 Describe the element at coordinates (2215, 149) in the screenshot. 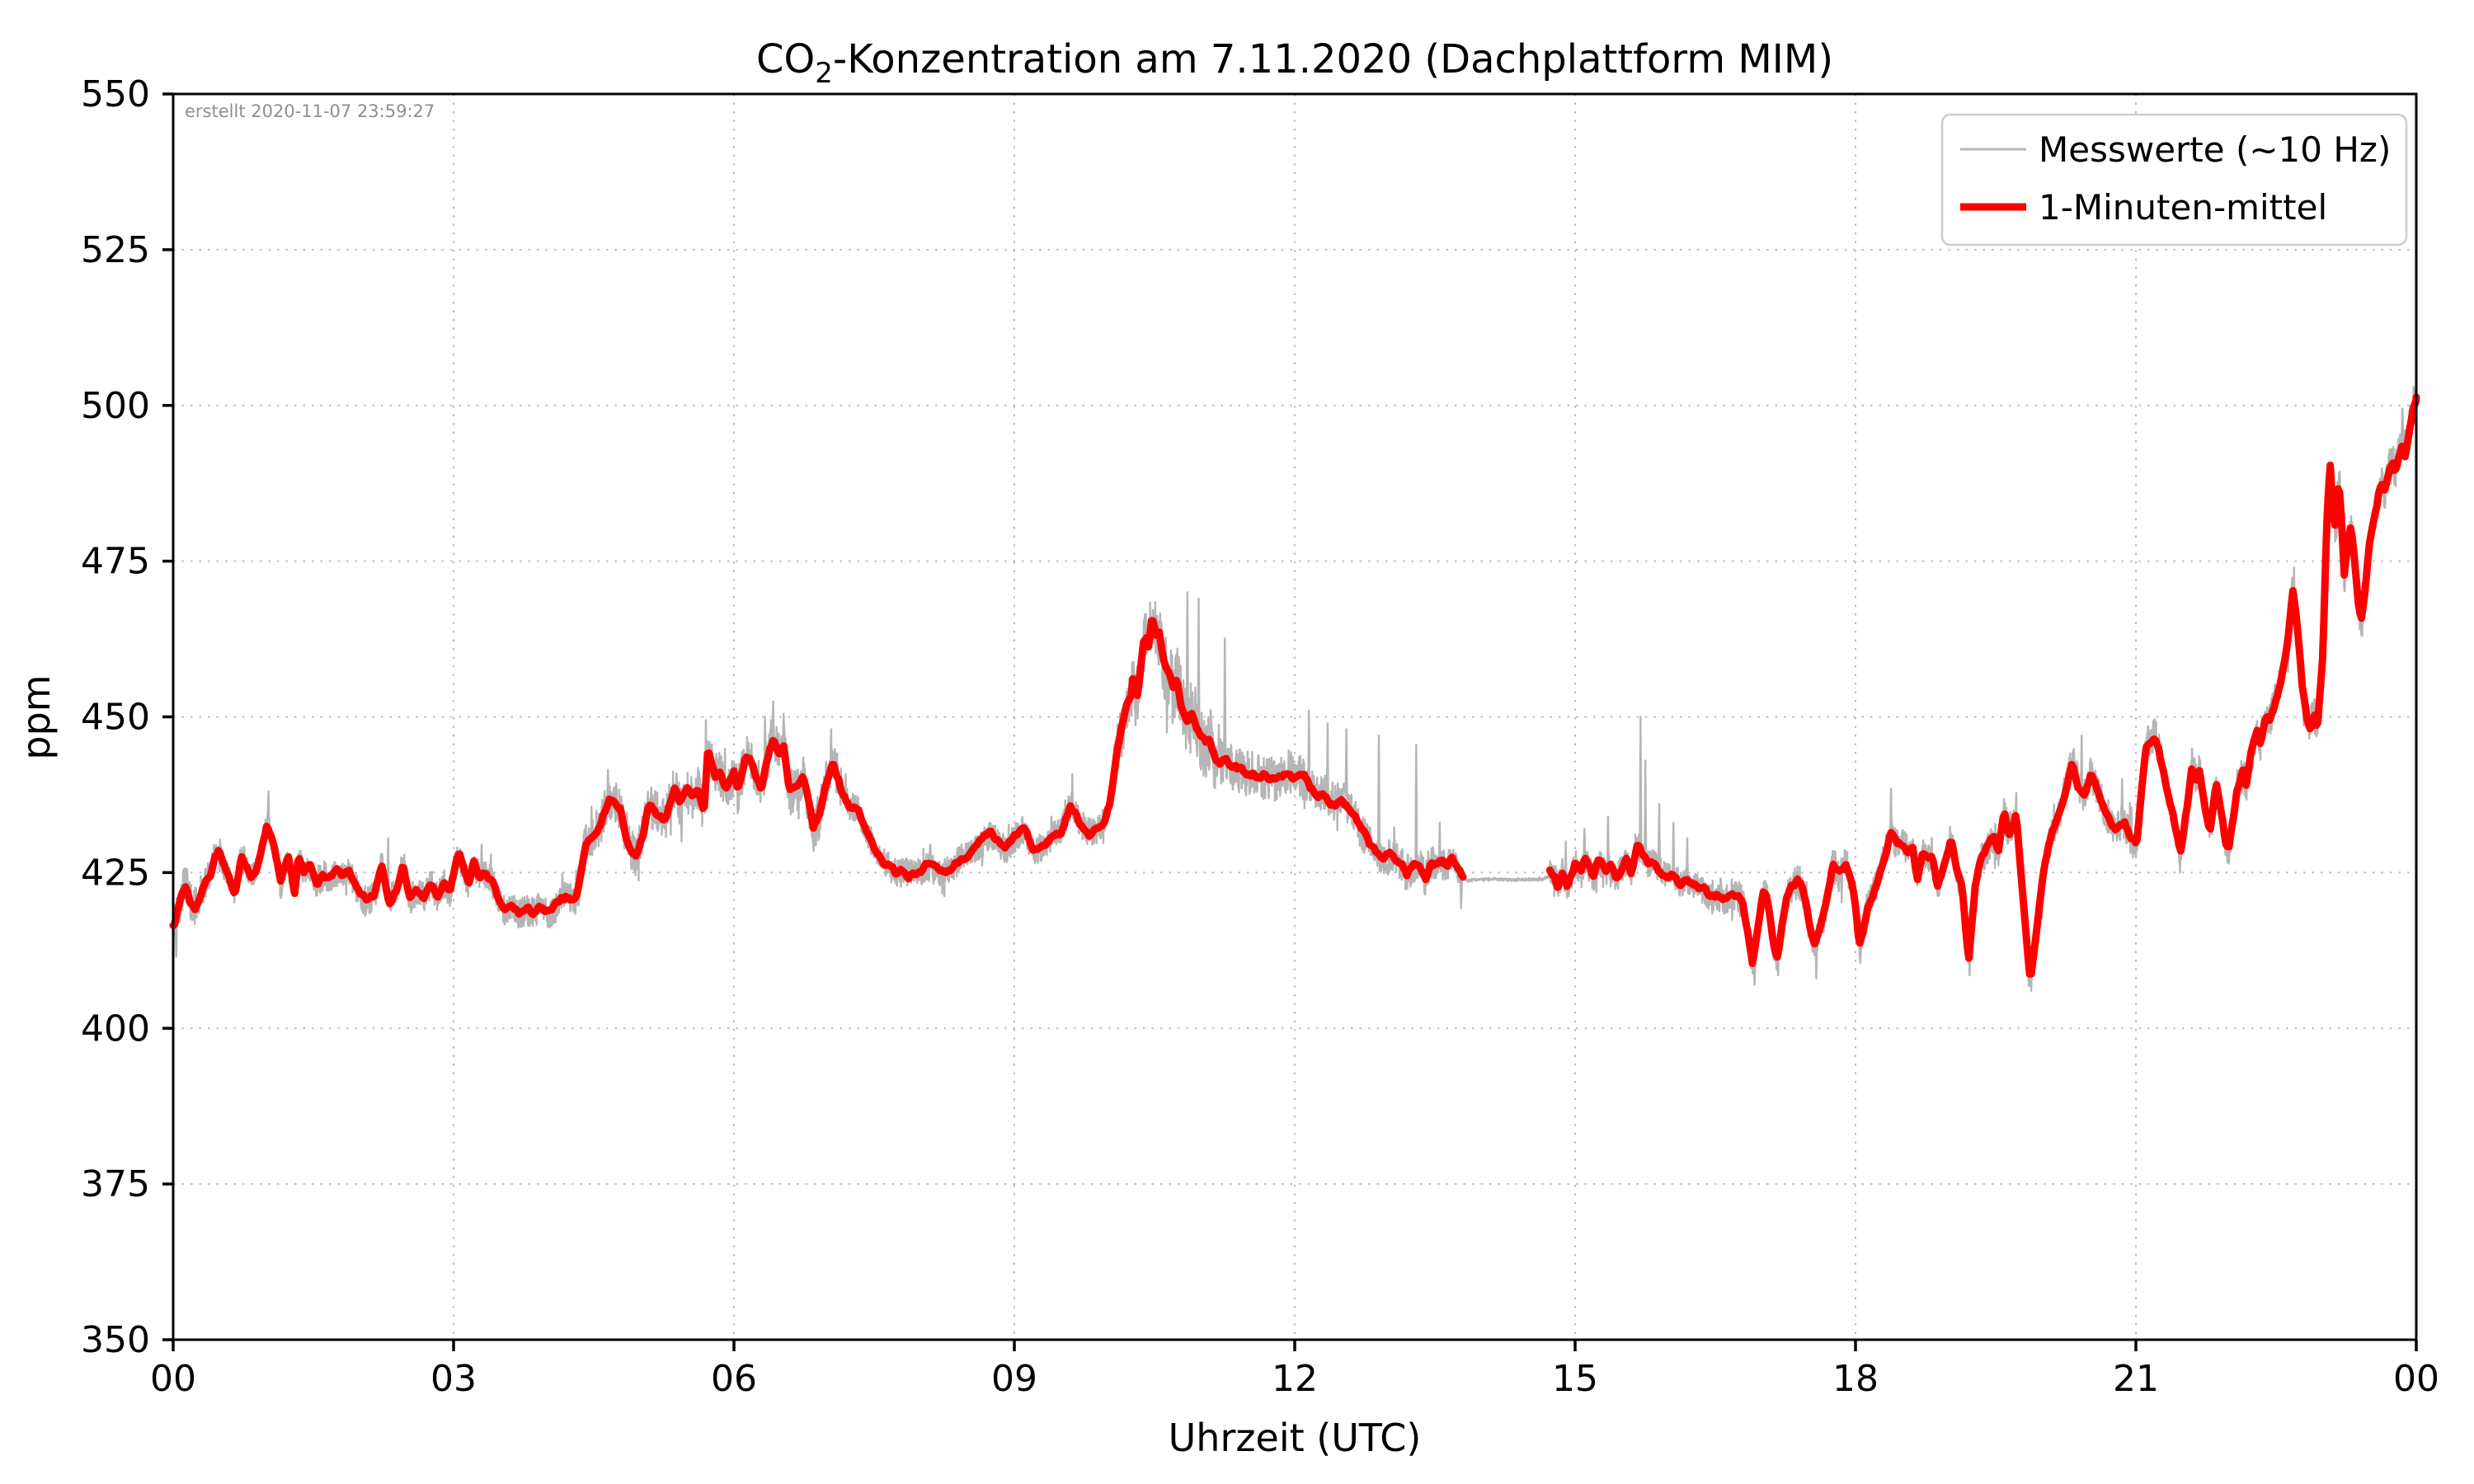

I see `legend-label-messwerte: Messwerte (~10 Hz)` at that location.